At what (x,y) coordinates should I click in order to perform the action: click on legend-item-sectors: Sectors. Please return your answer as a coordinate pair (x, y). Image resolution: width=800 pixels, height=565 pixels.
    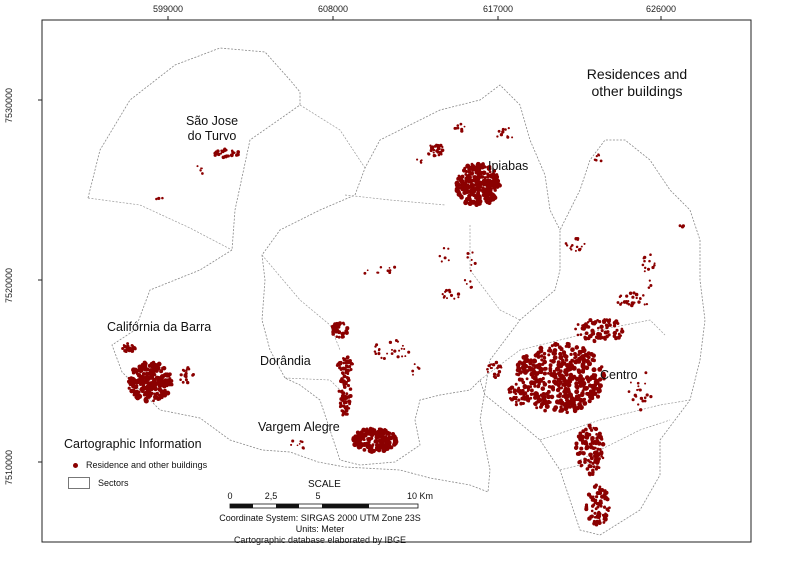
    Looking at the image, I should click on (98, 483).